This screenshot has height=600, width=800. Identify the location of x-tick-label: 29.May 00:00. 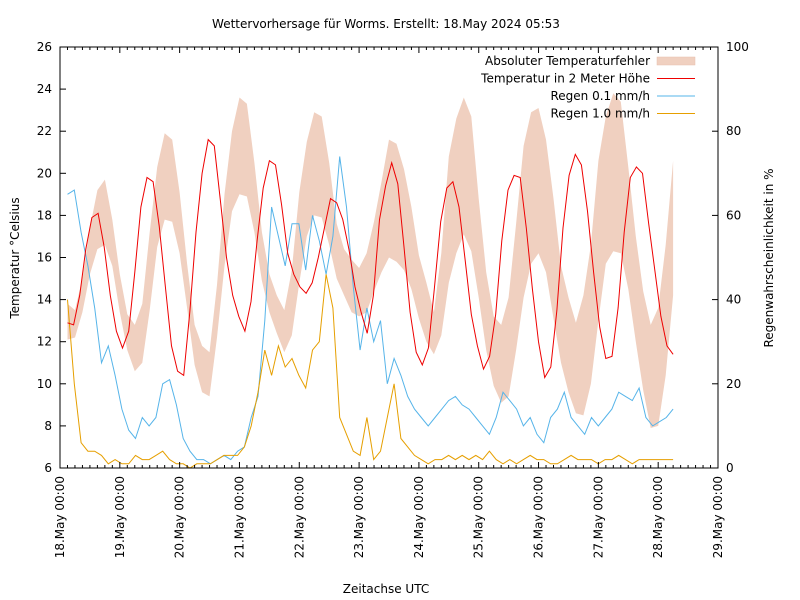
(718, 517).